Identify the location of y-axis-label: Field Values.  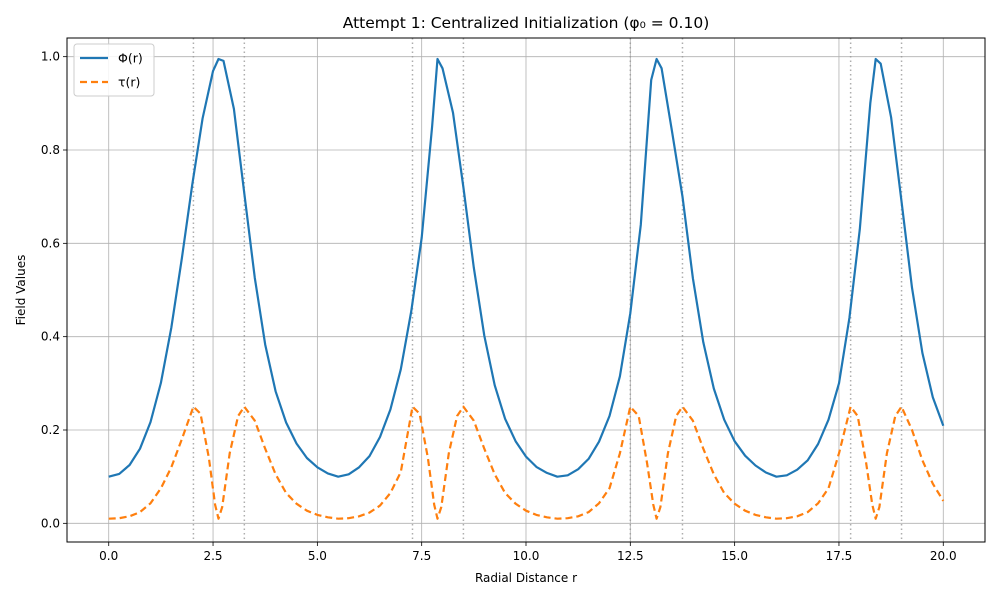
(21, 290).